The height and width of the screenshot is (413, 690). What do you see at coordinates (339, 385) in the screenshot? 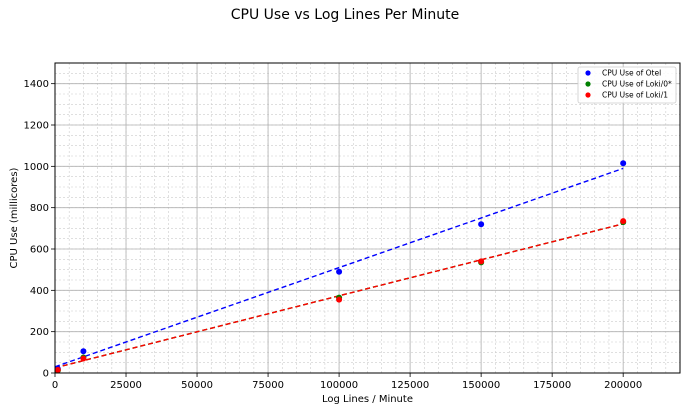
I see `x-tick-label: 100000` at bounding box center [339, 385].